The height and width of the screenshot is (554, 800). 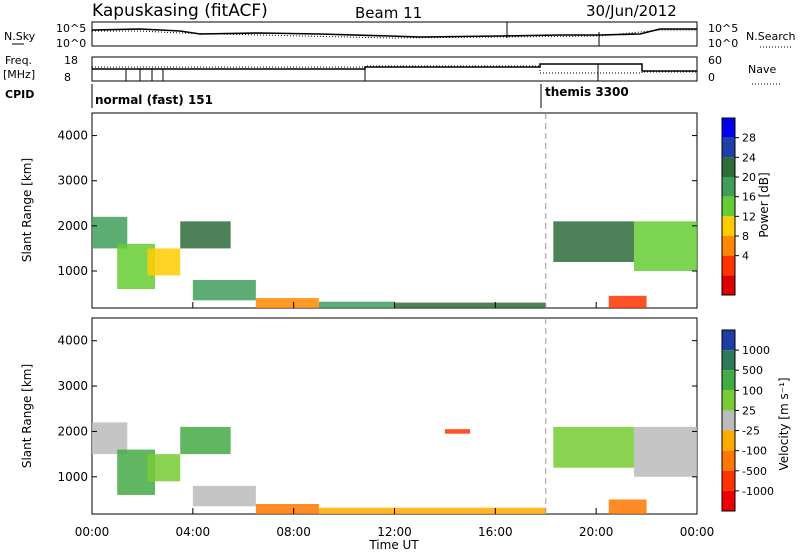 I want to click on velocity-colorbar-tick: 100, so click(x=752, y=390).